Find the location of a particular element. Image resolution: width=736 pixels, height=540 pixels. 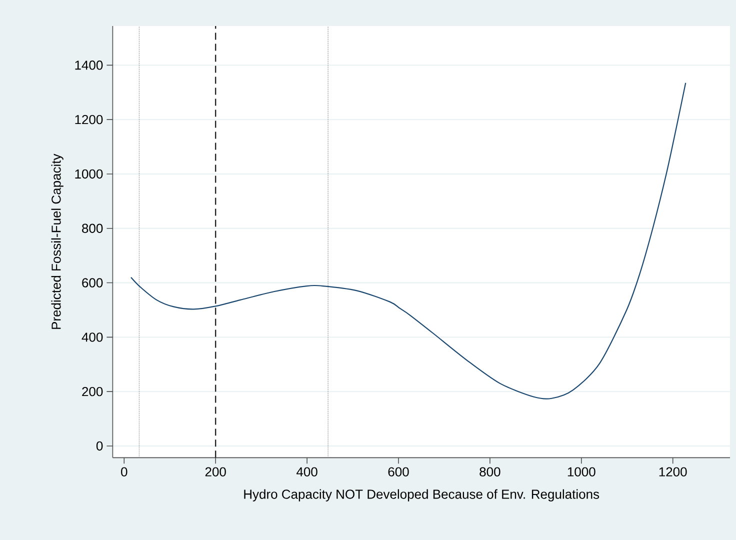

y-tick-label: 200 is located at coordinates (92, 391).